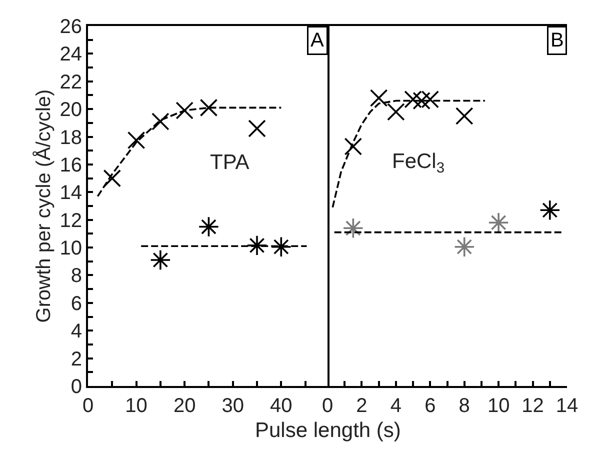 This screenshot has height=454, width=590. Describe the element at coordinates (71, 110) in the screenshot. I see `y-tick-label: 20` at that location.